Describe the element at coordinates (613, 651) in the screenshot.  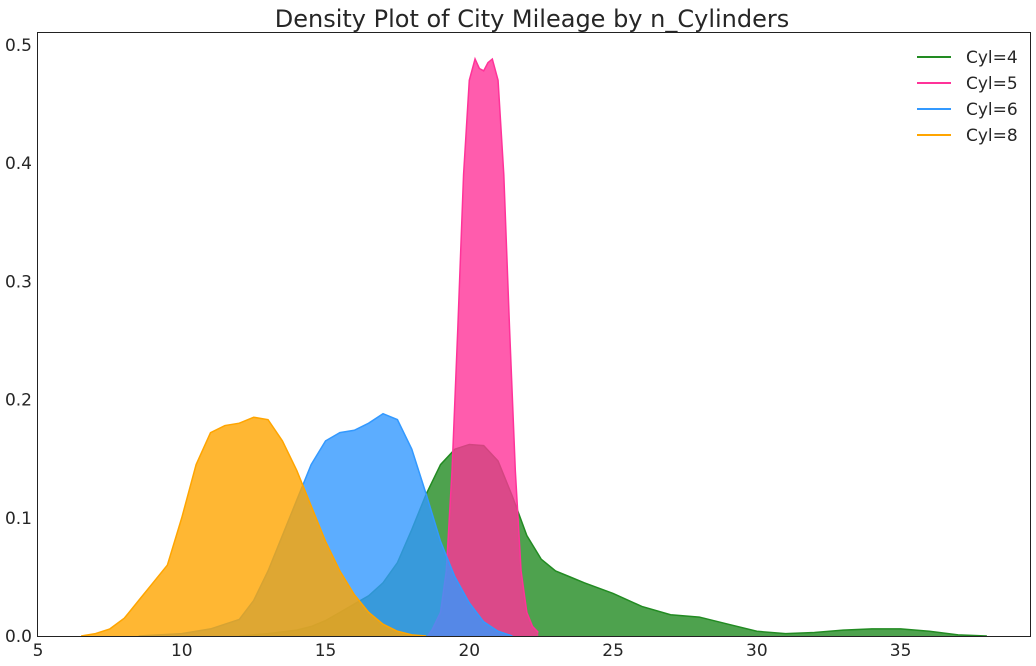
I see `x-tick-label: 25` at that location.